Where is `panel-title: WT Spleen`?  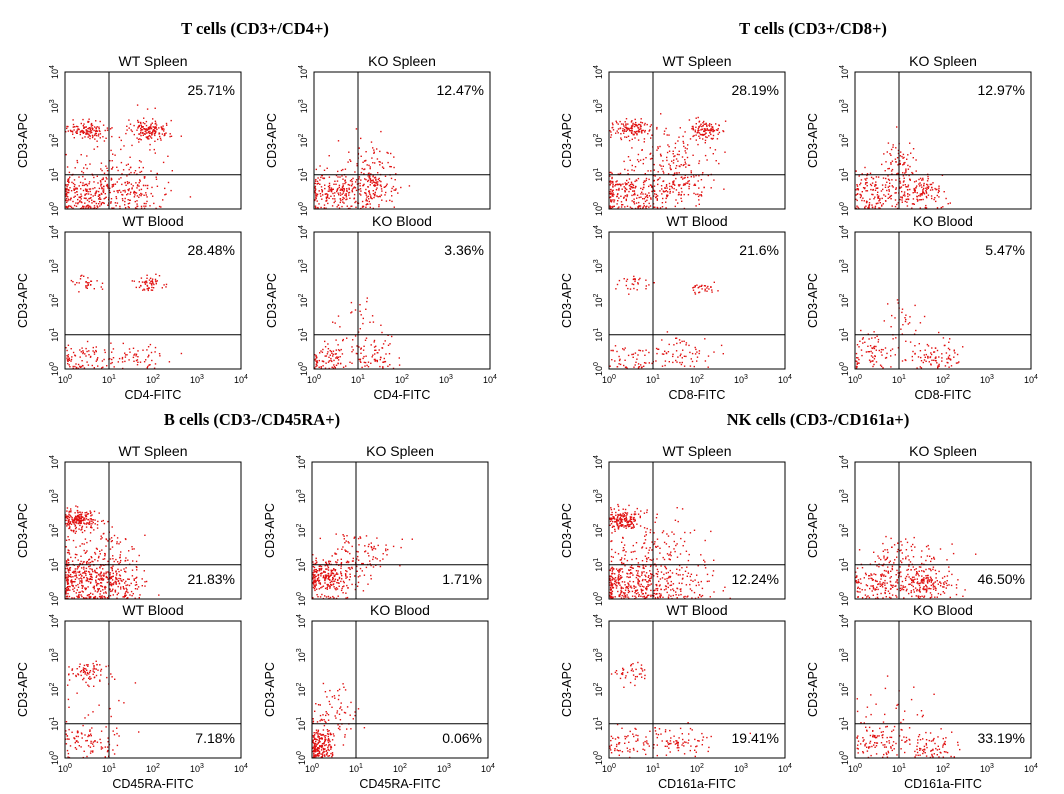 panel-title: WT Spleen is located at coordinates (697, 451).